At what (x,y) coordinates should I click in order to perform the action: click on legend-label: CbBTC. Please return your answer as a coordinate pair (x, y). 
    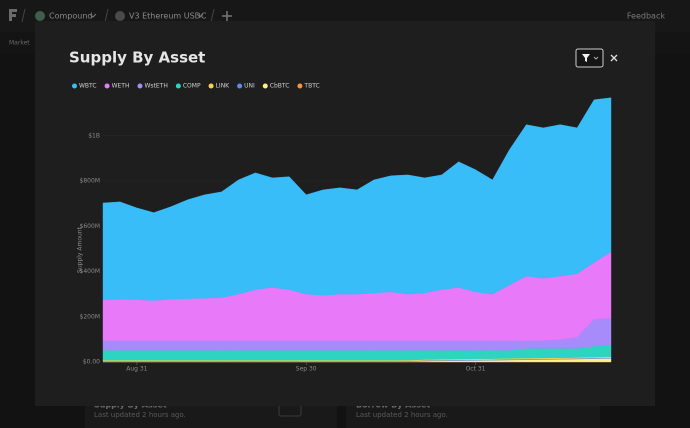
    Looking at the image, I should click on (280, 86).